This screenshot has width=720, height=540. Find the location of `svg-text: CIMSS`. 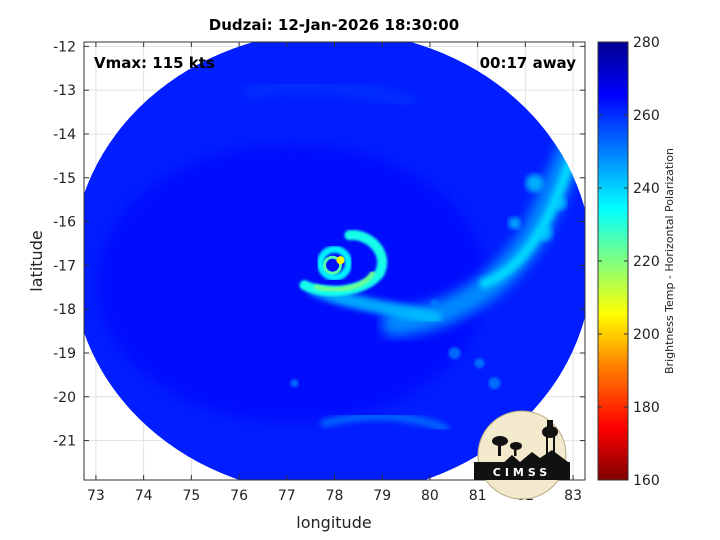

svg-text: CIMSS is located at coordinates (522, 472).